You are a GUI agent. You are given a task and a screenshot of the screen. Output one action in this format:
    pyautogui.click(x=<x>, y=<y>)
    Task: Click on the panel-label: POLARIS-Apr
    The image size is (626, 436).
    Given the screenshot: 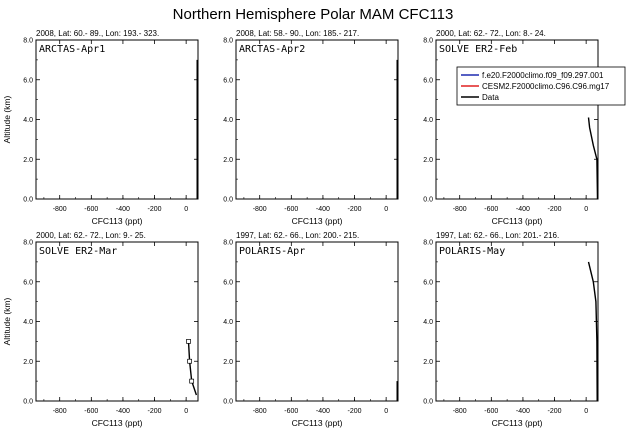 What is the action you would take?
    pyautogui.click(x=272, y=251)
    